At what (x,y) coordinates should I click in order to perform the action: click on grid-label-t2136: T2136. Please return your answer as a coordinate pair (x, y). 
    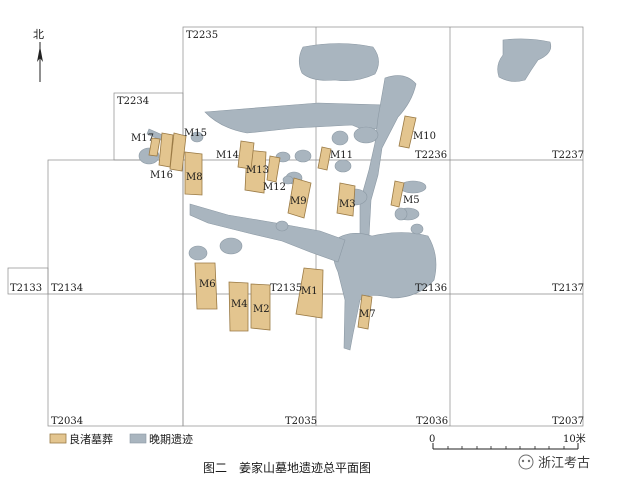
    Looking at the image, I should click on (431, 288).